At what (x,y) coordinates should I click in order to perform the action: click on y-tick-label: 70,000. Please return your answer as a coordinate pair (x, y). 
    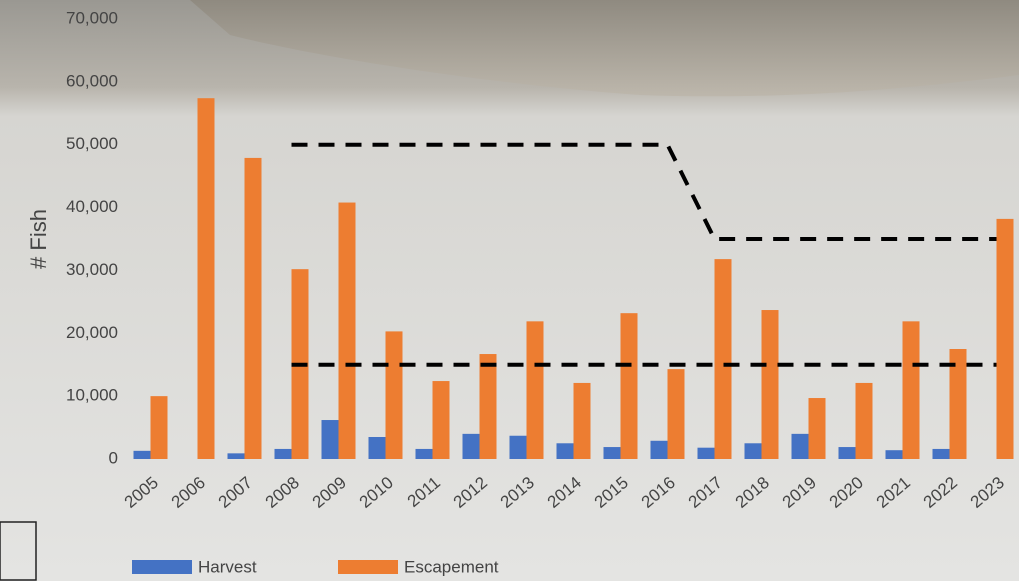
    Looking at the image, I should click on (92, 17).